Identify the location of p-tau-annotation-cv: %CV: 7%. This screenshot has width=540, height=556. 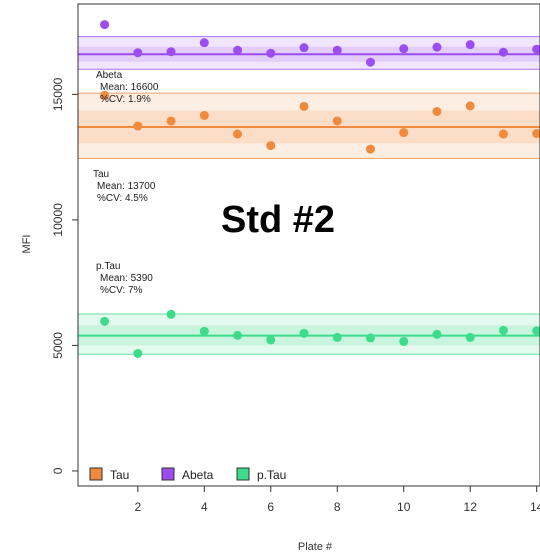
(121, 290).